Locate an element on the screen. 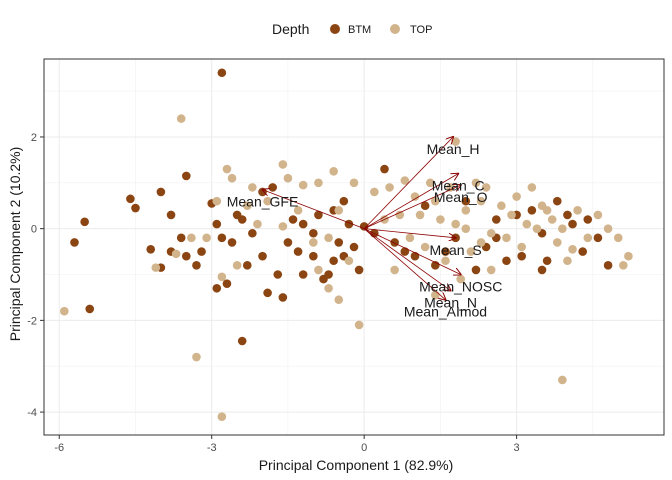 This screenshot has width=672, height=480. legend: Depth BTM TOP is located at coordinates (352, 29).